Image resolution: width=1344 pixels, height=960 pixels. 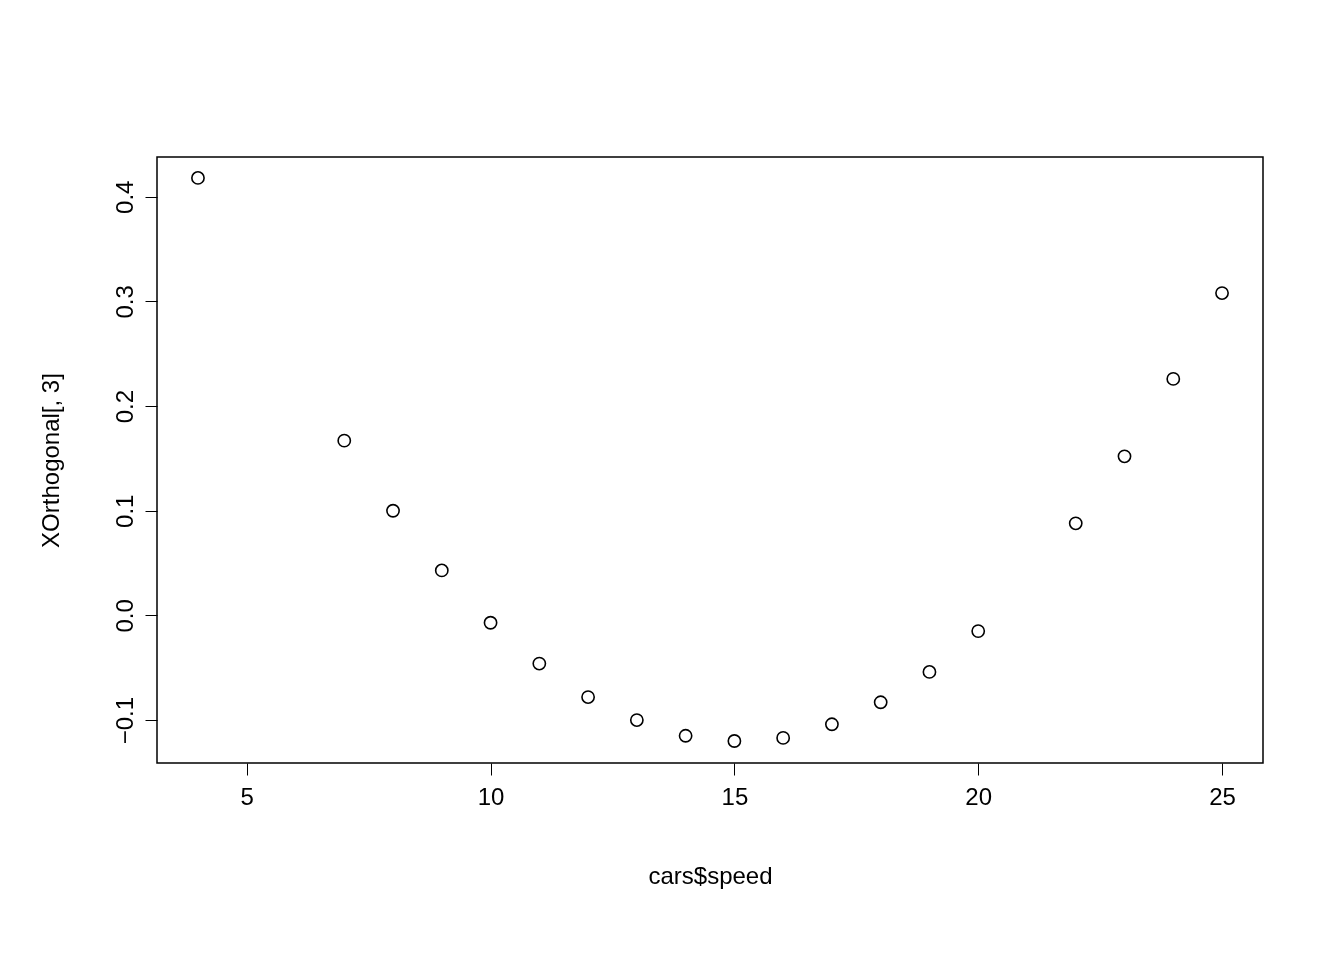 What do you see at coordinates (124, 302) in the screenshot?
I see `y-tick-label: 0.3` at bounding box center [124, 302].